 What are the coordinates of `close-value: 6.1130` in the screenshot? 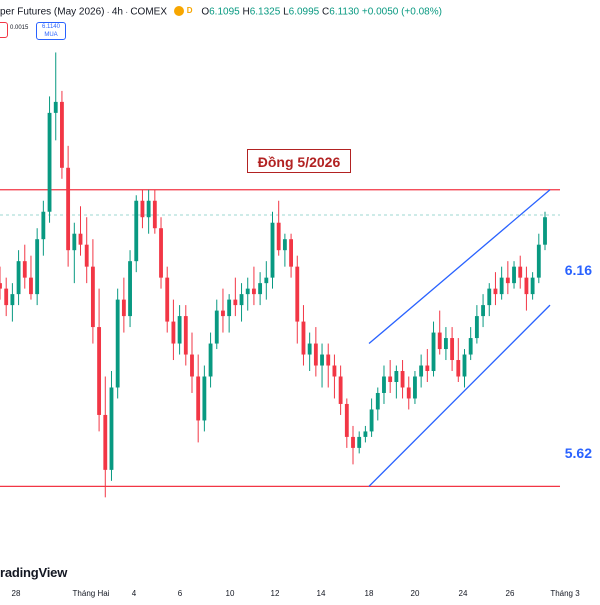 It's located at (344, 12).